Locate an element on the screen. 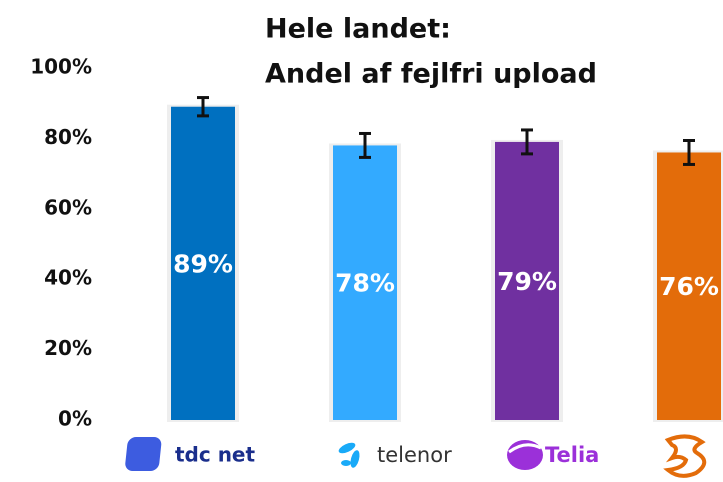  y-tick-label: 60% is located at coordinates (68, 207).